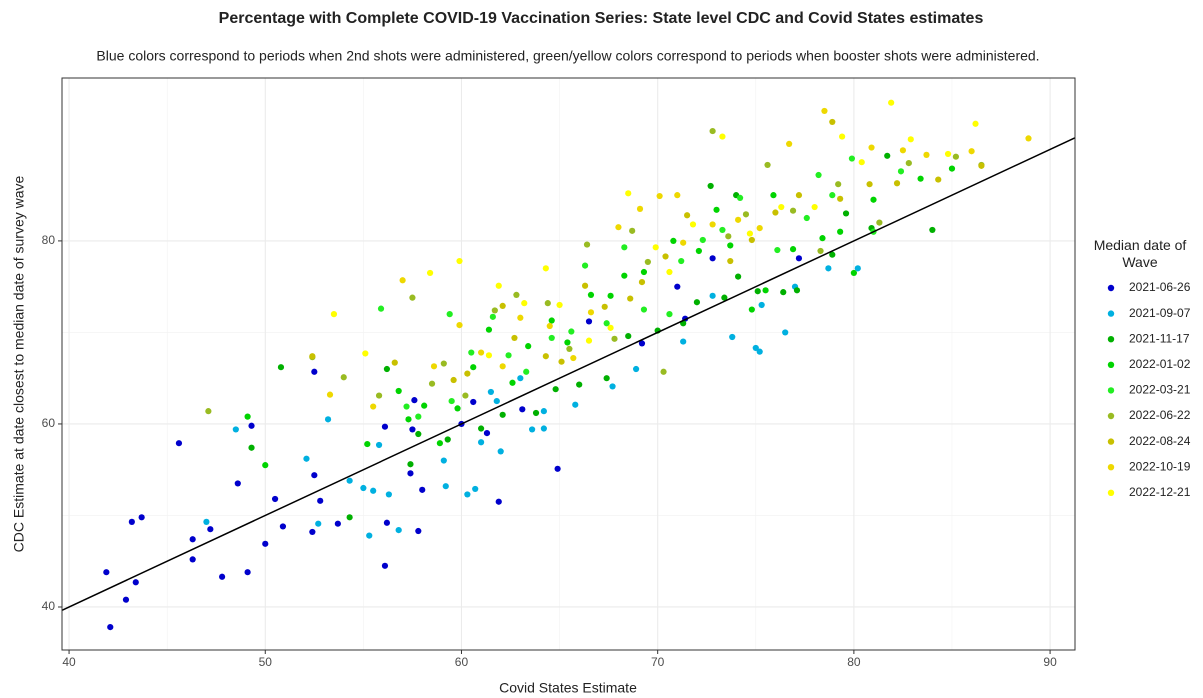 This screenshot has width=1203, height=698. Describe the element at coordinates (69, 662) in the screenshot. I see `x-tick-label: 40` at that location.